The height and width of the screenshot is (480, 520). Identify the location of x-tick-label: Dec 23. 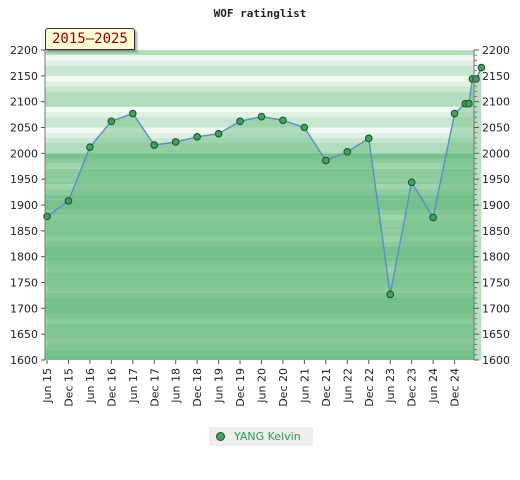
(412, 387).